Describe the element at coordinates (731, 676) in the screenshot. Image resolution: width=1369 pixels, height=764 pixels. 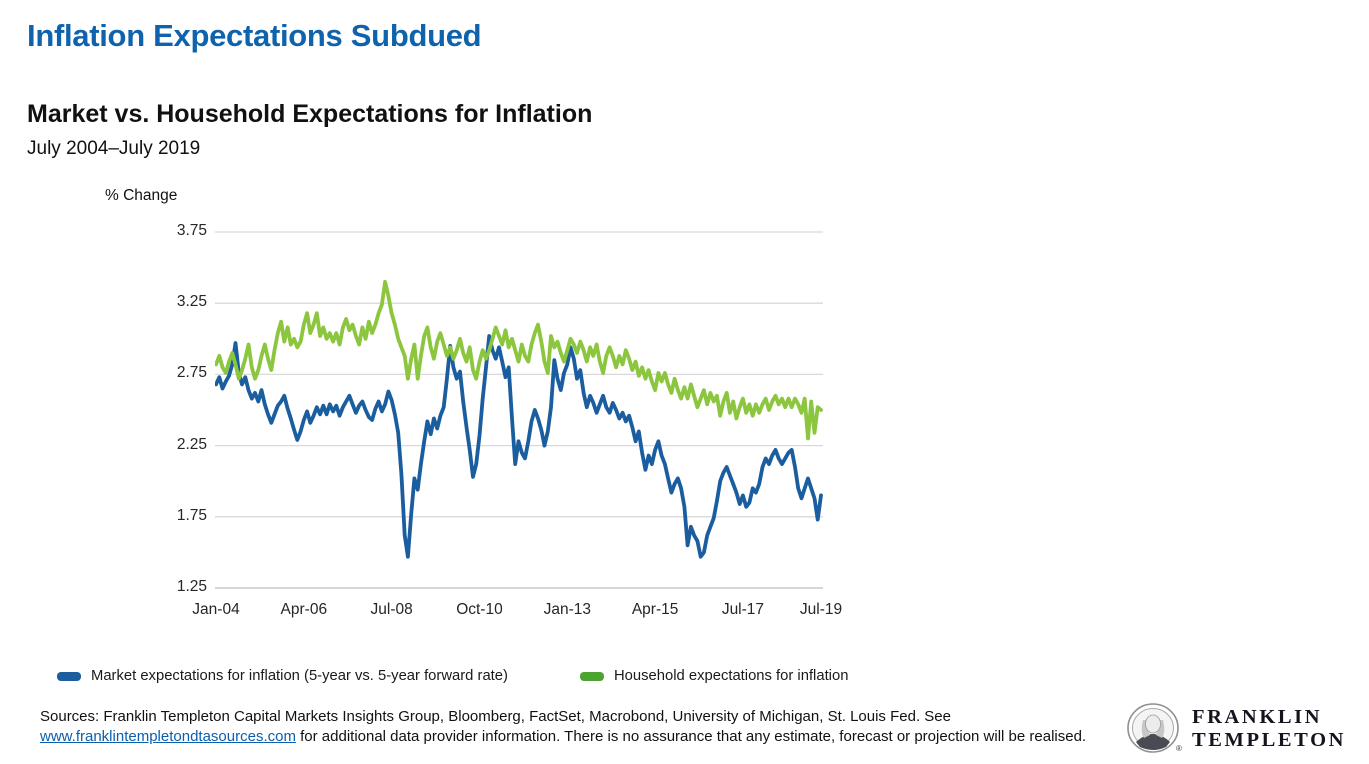
I see `household-legend-label: Household expectations for inflation` at that location.